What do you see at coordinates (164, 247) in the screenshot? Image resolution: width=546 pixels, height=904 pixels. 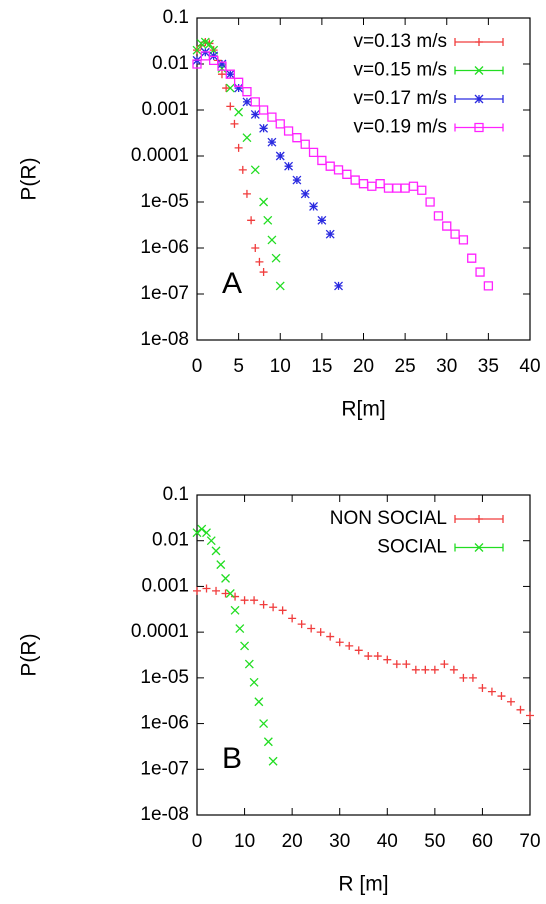 I see `y-tick-label: 1e-06` at bounding box center [164, 247].